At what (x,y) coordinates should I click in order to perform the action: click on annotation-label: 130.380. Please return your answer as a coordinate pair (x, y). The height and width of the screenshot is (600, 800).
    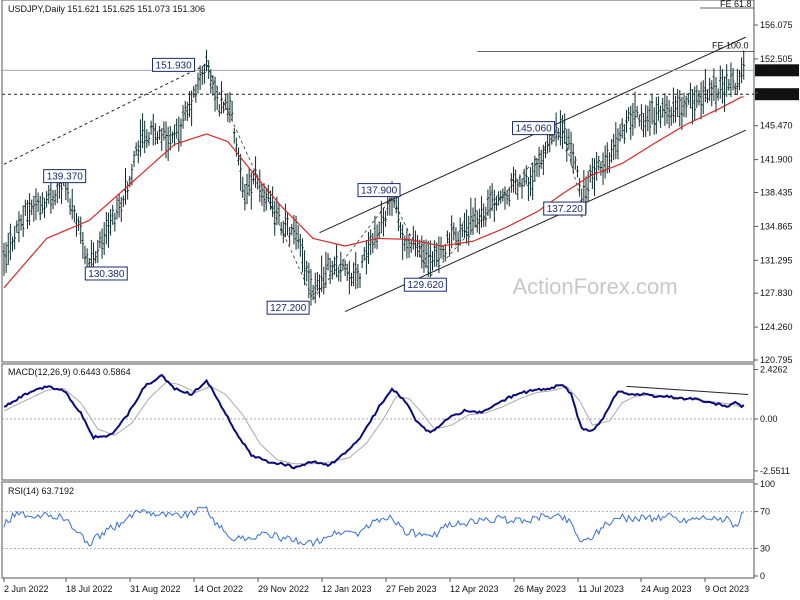
    Looking at the image, I should click on (106, 274).